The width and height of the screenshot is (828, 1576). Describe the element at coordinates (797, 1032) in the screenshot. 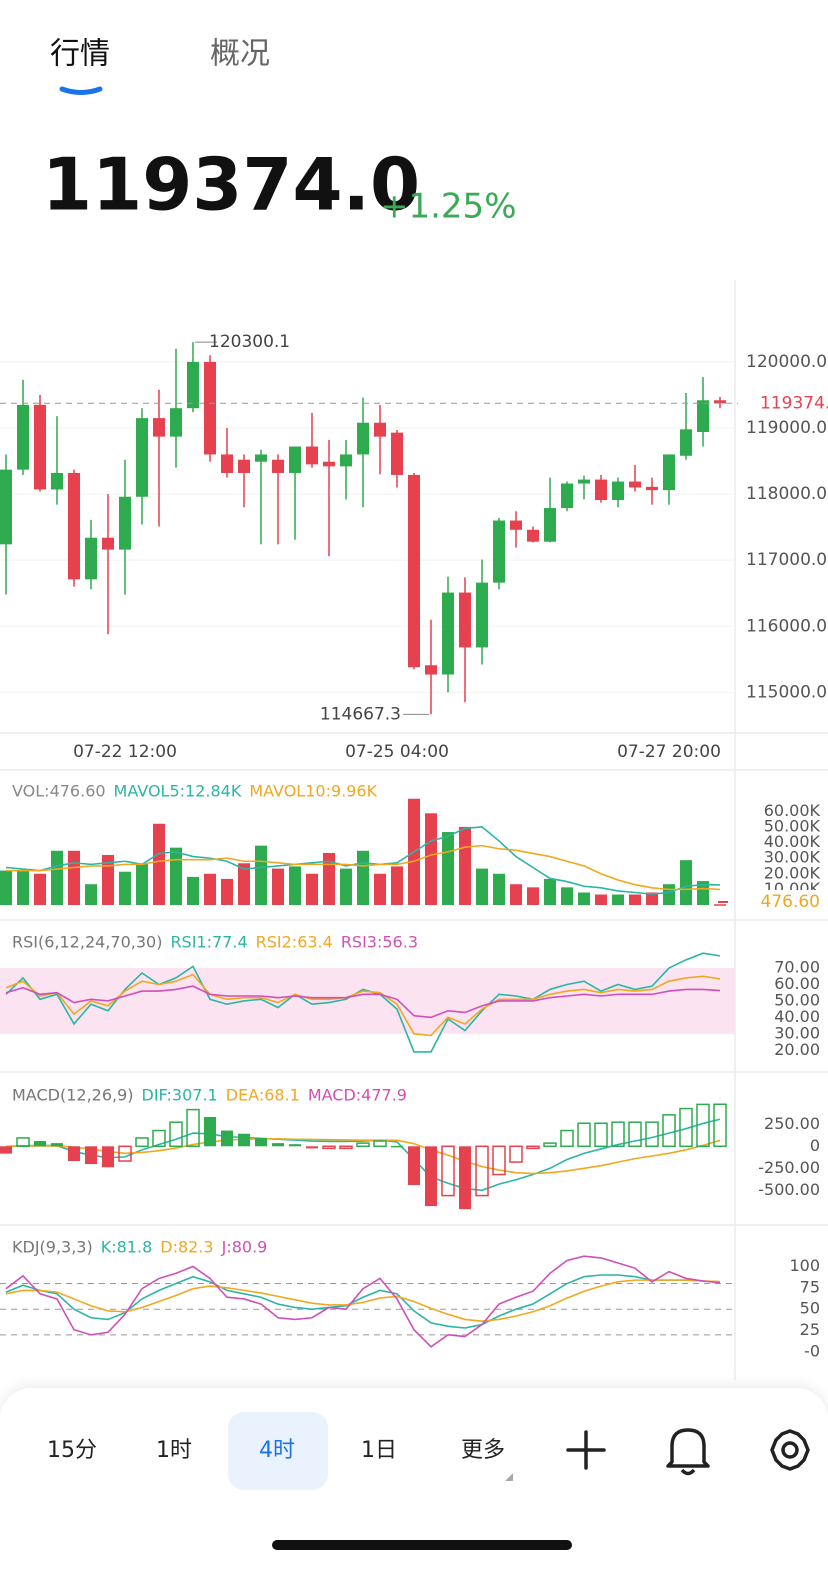

I see `y-tick-label: 30.00` at that location.